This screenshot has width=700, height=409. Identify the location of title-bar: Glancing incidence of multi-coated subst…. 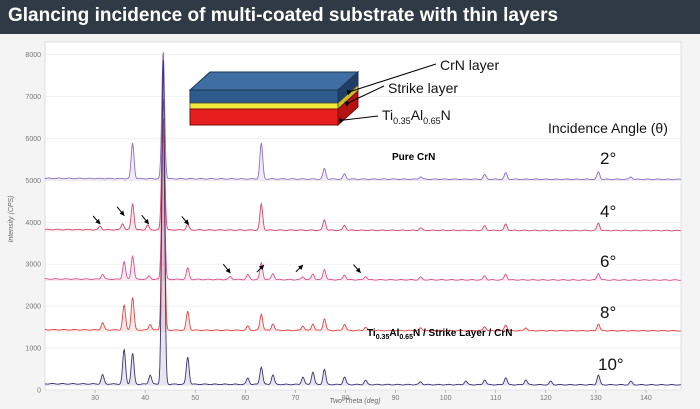
(350, 17).